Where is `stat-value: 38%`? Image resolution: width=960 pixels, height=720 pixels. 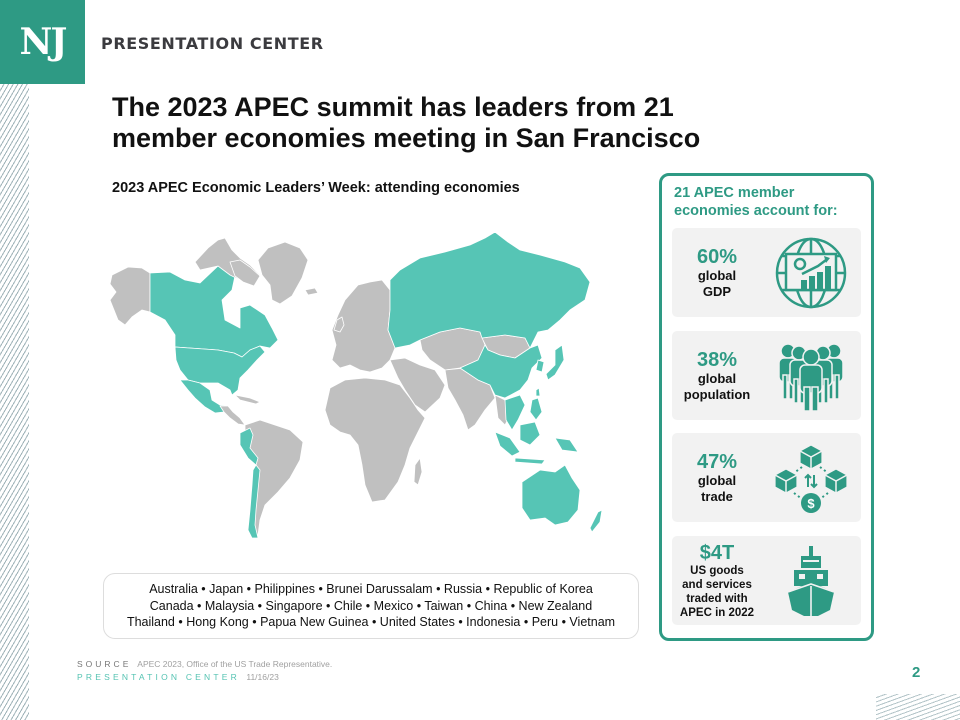
stat-value: 38% is located at coordinates (717, 359).